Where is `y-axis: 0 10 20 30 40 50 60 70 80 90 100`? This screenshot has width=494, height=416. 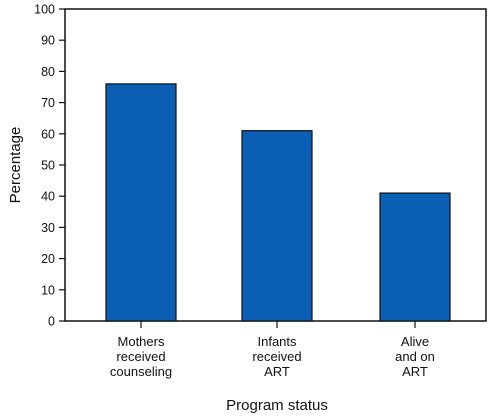 y-axis: 0 10 20 30 40 50 60 70 80 90 100 is located at coordinates (49, 166).